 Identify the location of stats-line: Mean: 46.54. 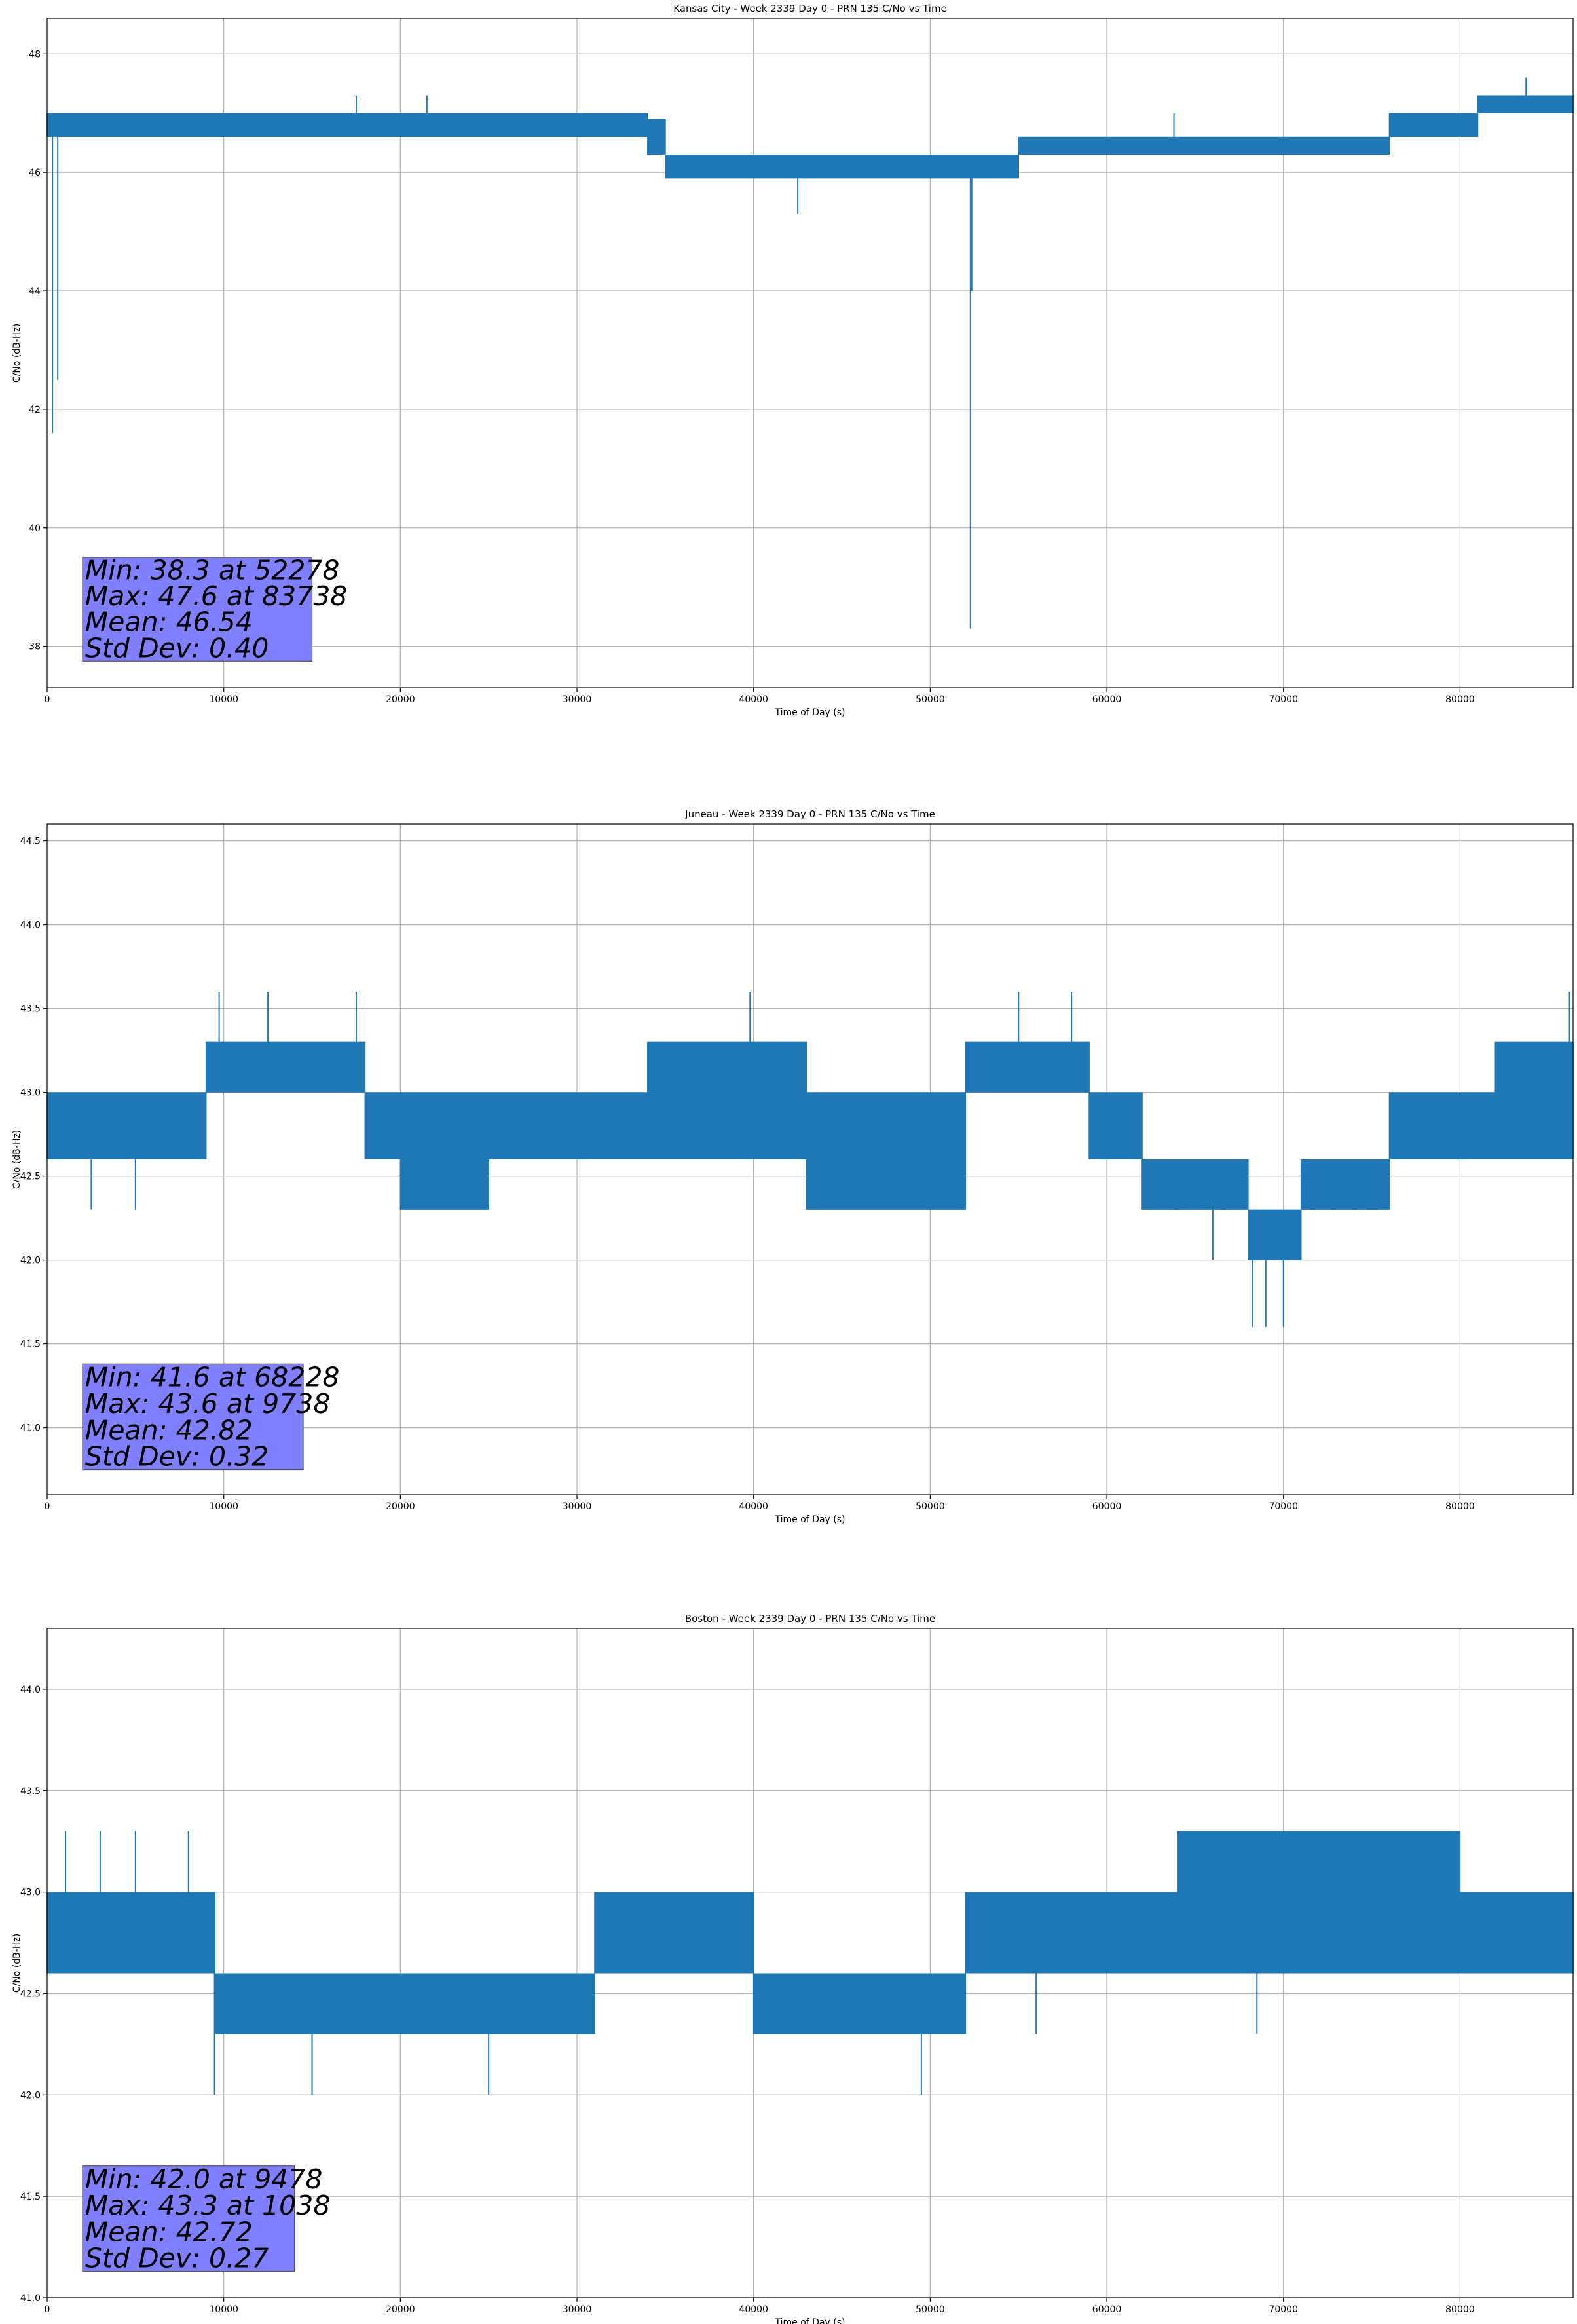
(169, 622).